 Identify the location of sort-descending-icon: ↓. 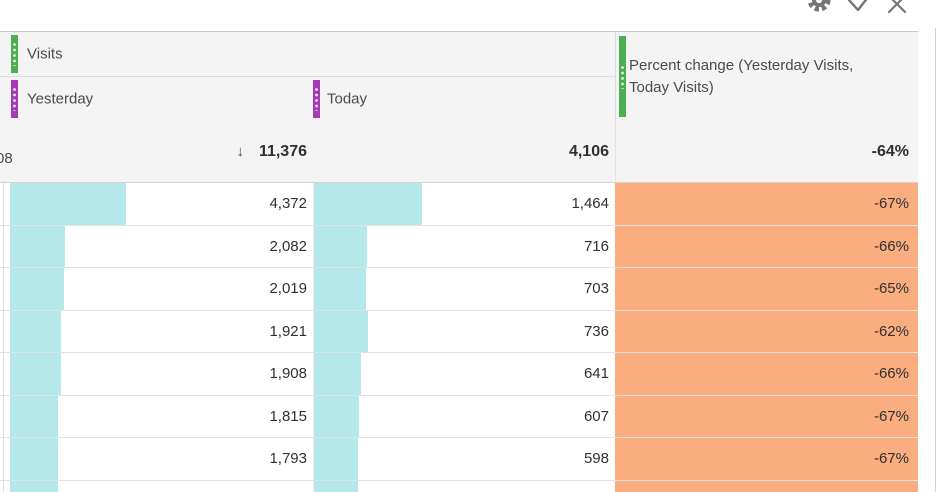
(240, 151).